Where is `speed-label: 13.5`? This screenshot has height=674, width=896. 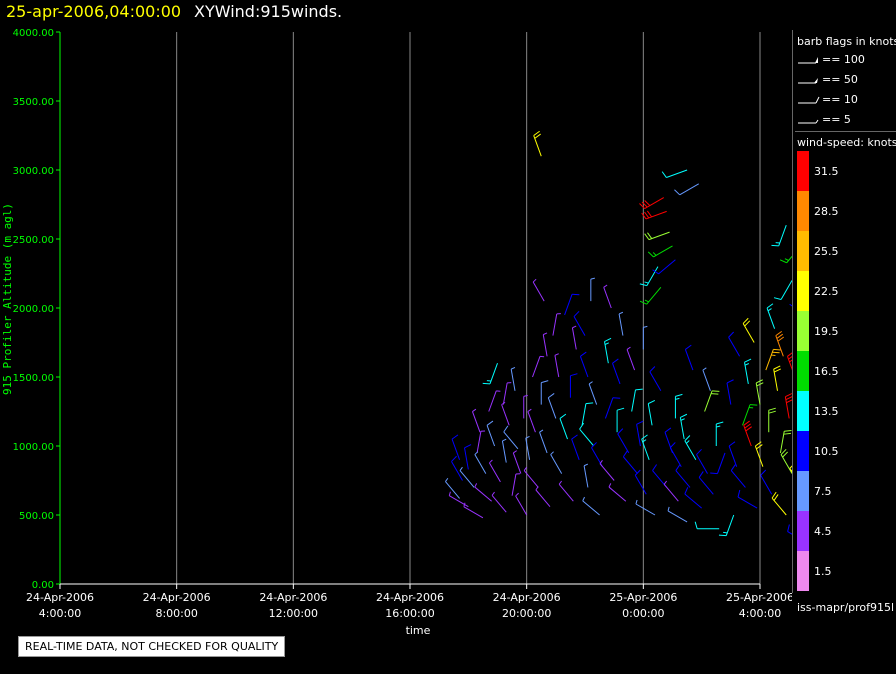 speed-label: 13.5 is located at coordinates (826, 411).